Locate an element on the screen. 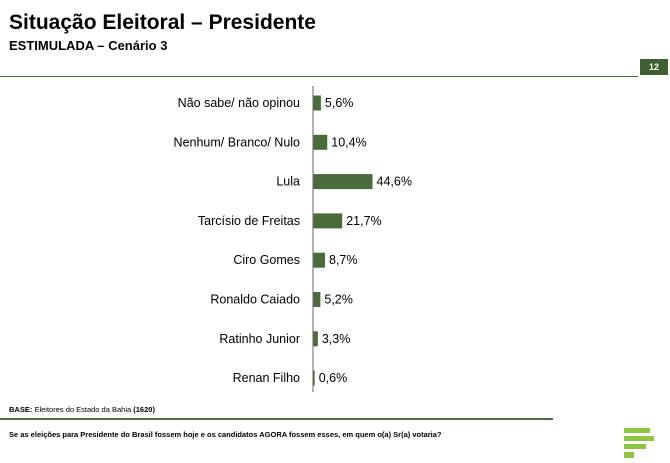  category-label: Ciro Gomes is located at coordinates (266, 260).